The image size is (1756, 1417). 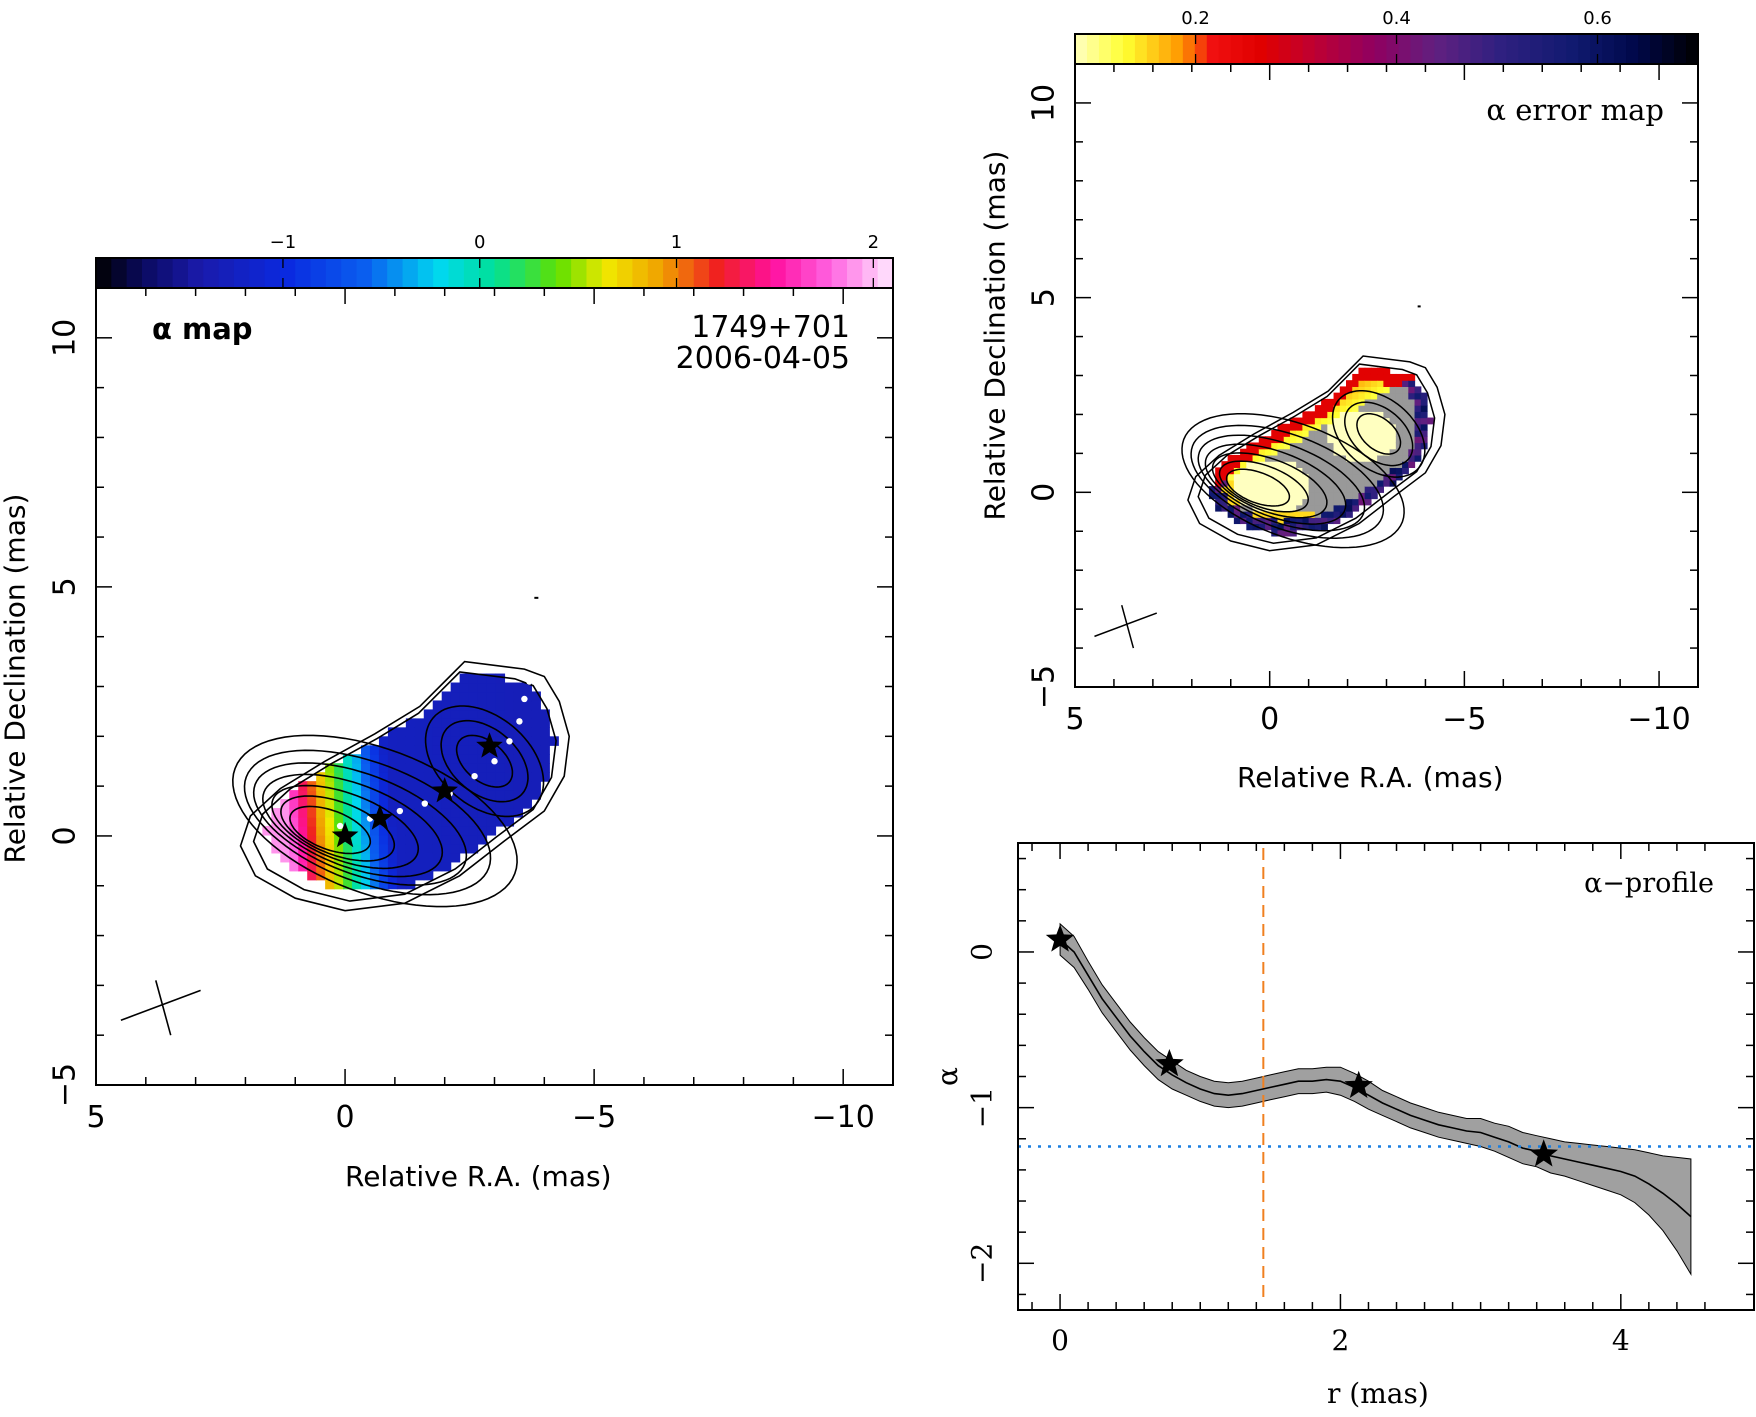 I want to click on error-map-xtick-label: −5, so click(x=1464, y=719).